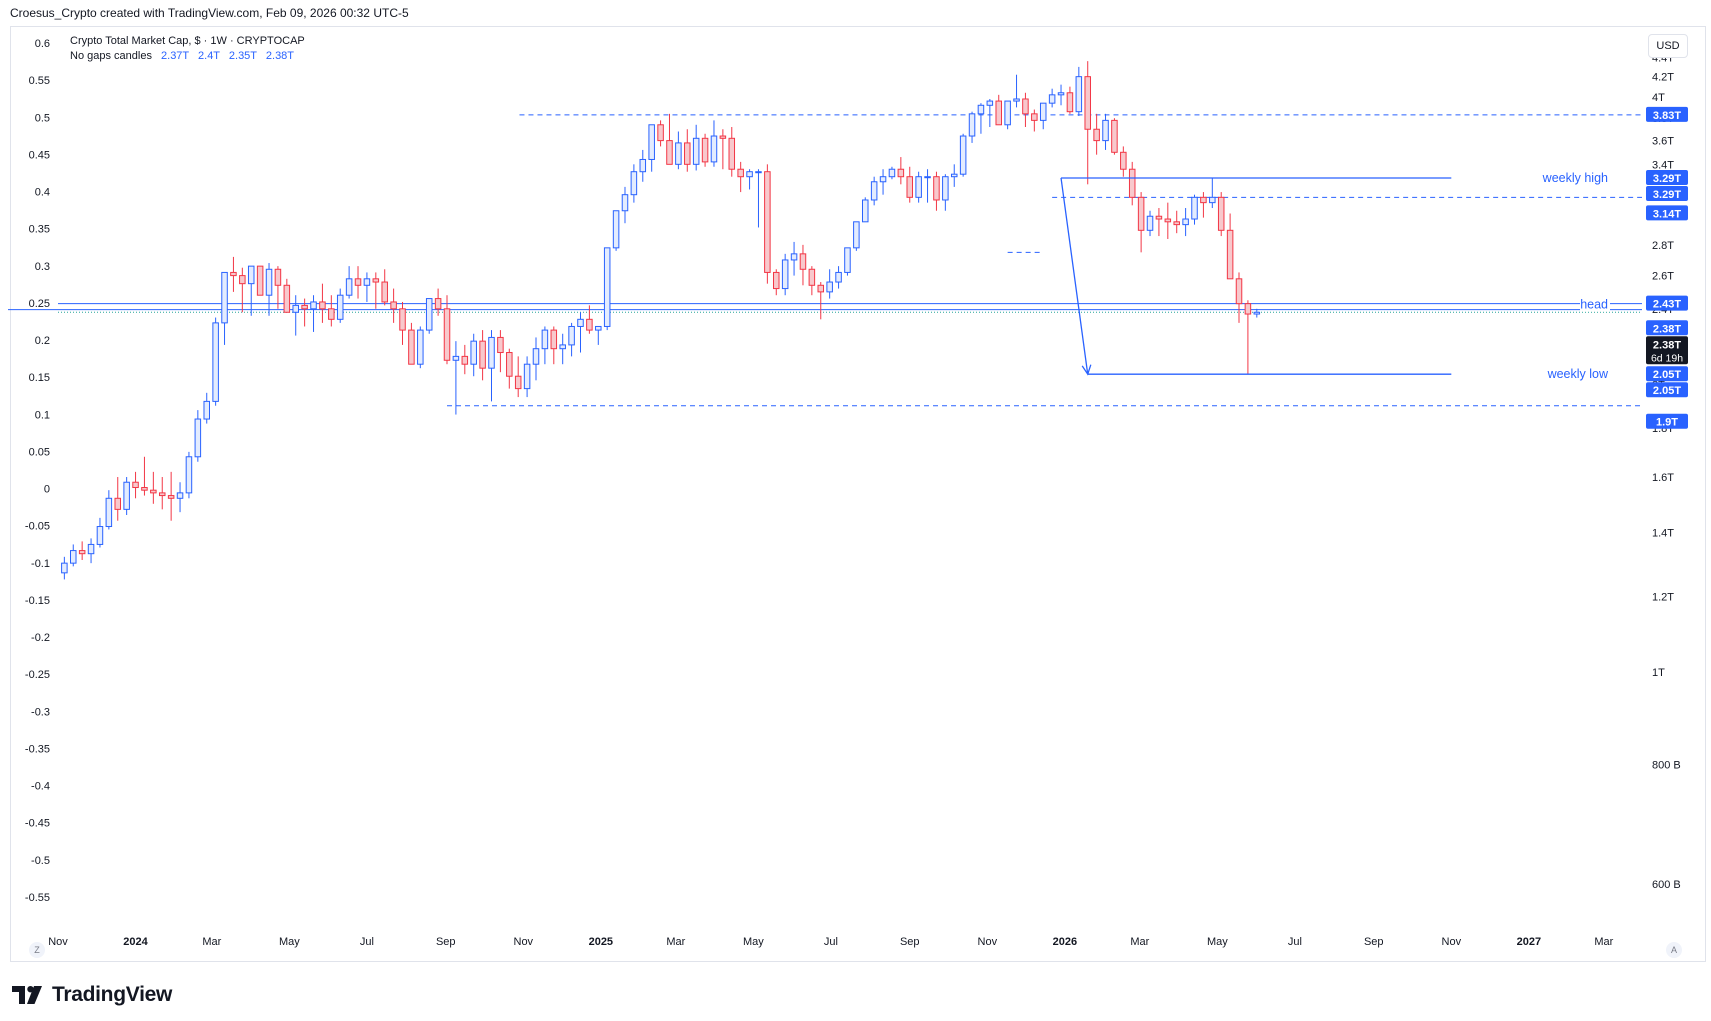 The height and width of the screenshot is (1021, 1711). I want to click on bar-countdown-label: 6d 19h, so click(1667, 358).